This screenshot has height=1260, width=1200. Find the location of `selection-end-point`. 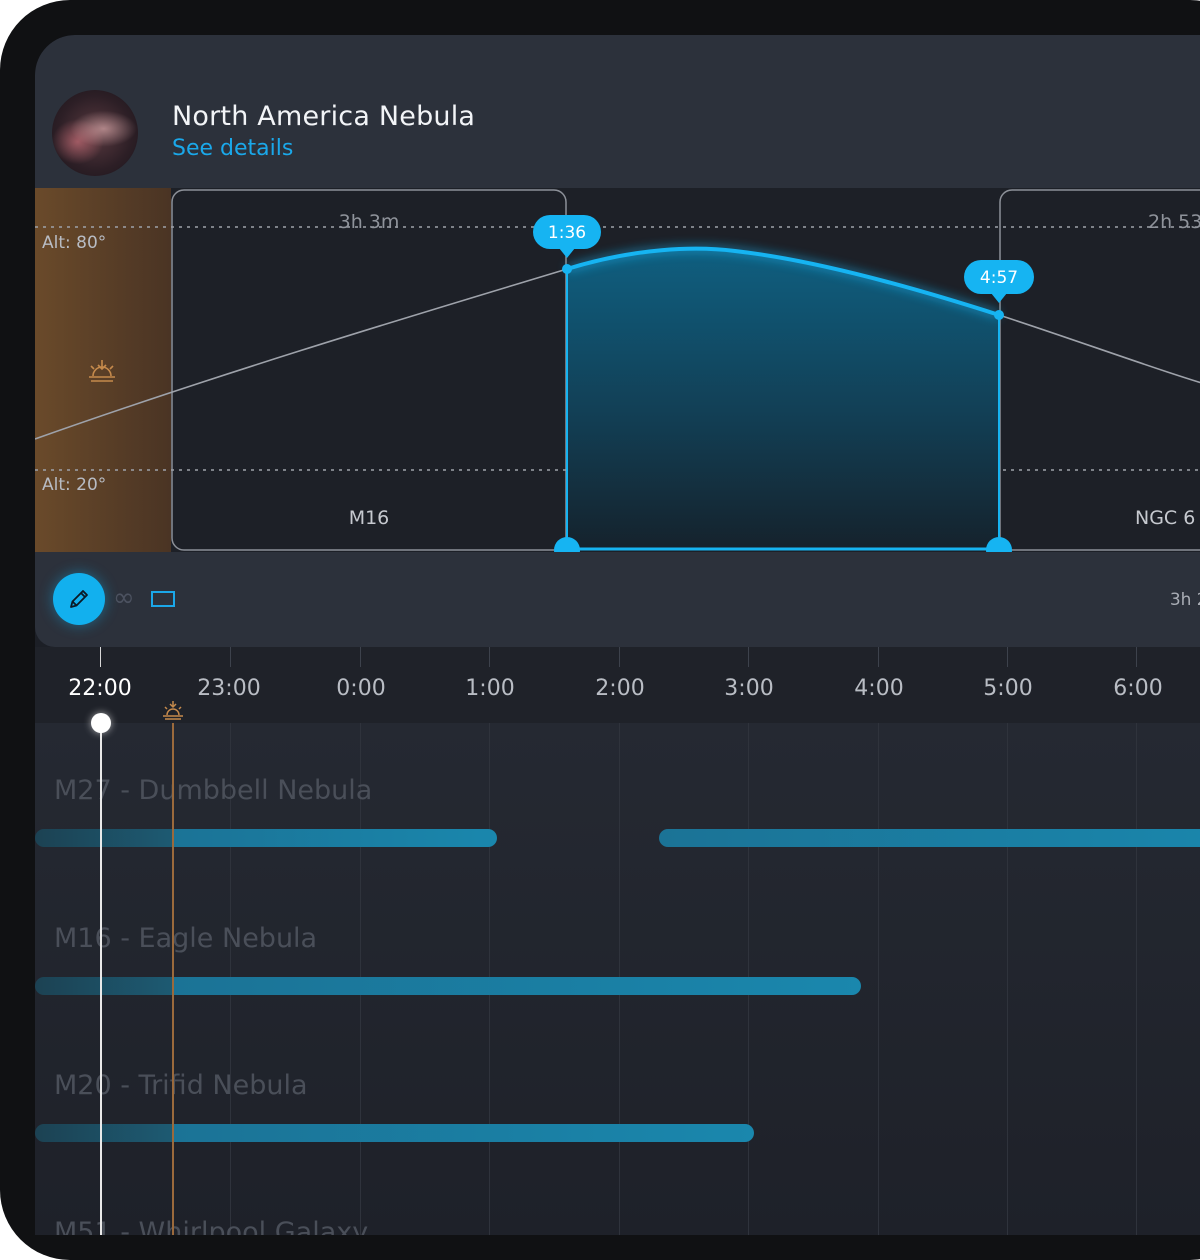

selection-end-point is located at coordinates (999, 315).